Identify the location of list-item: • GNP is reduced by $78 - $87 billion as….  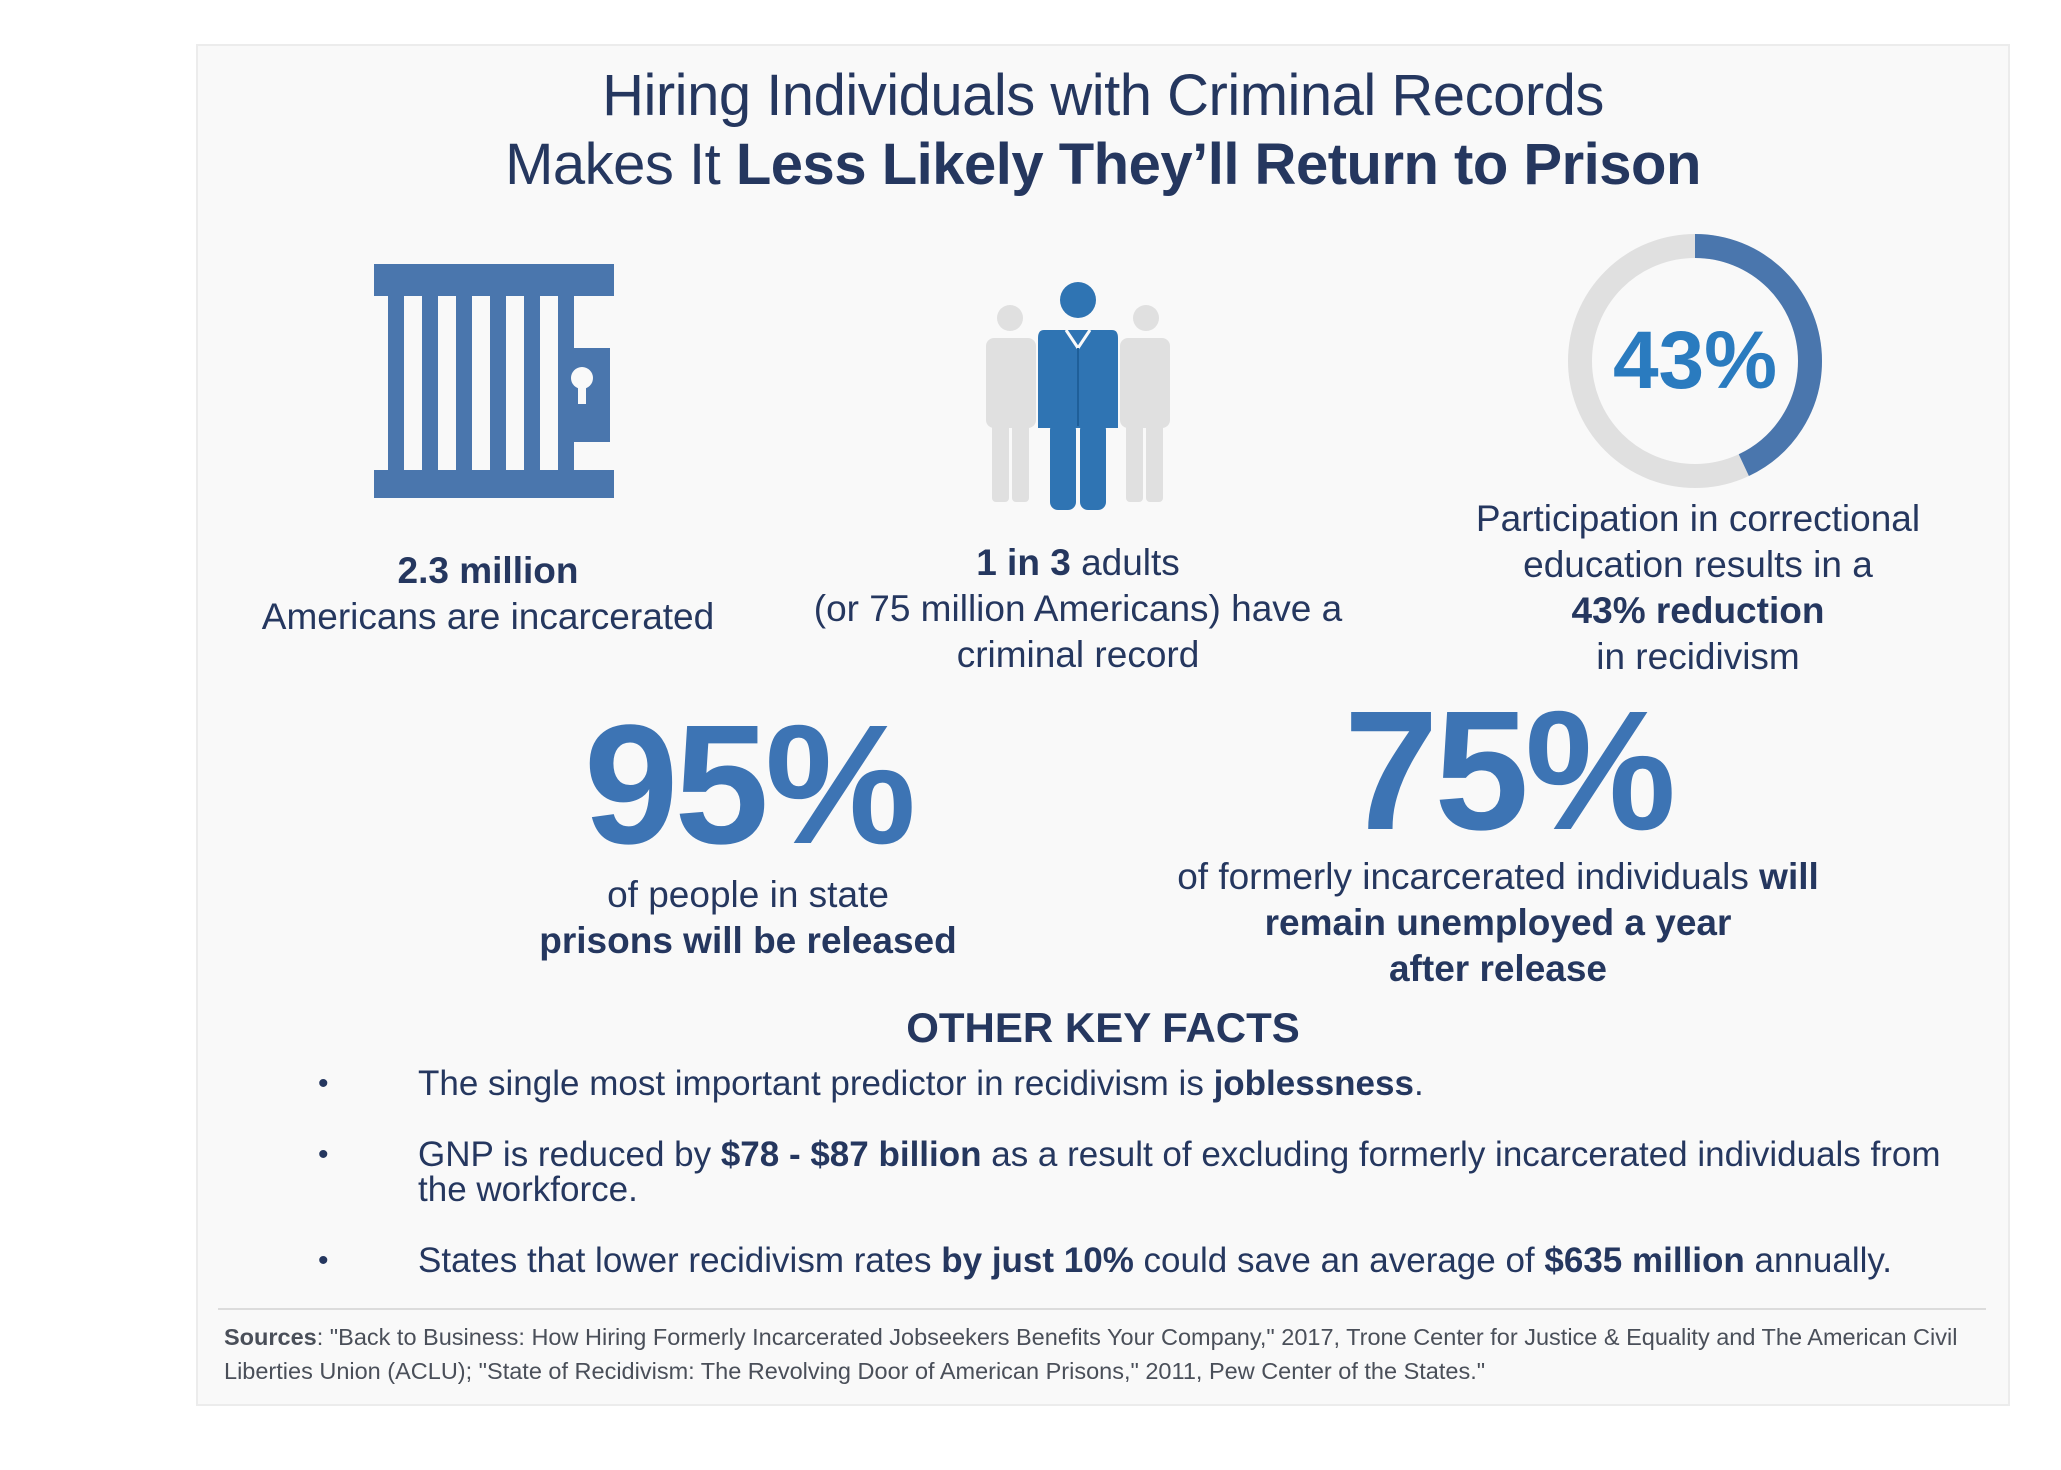
(1118, 1172).